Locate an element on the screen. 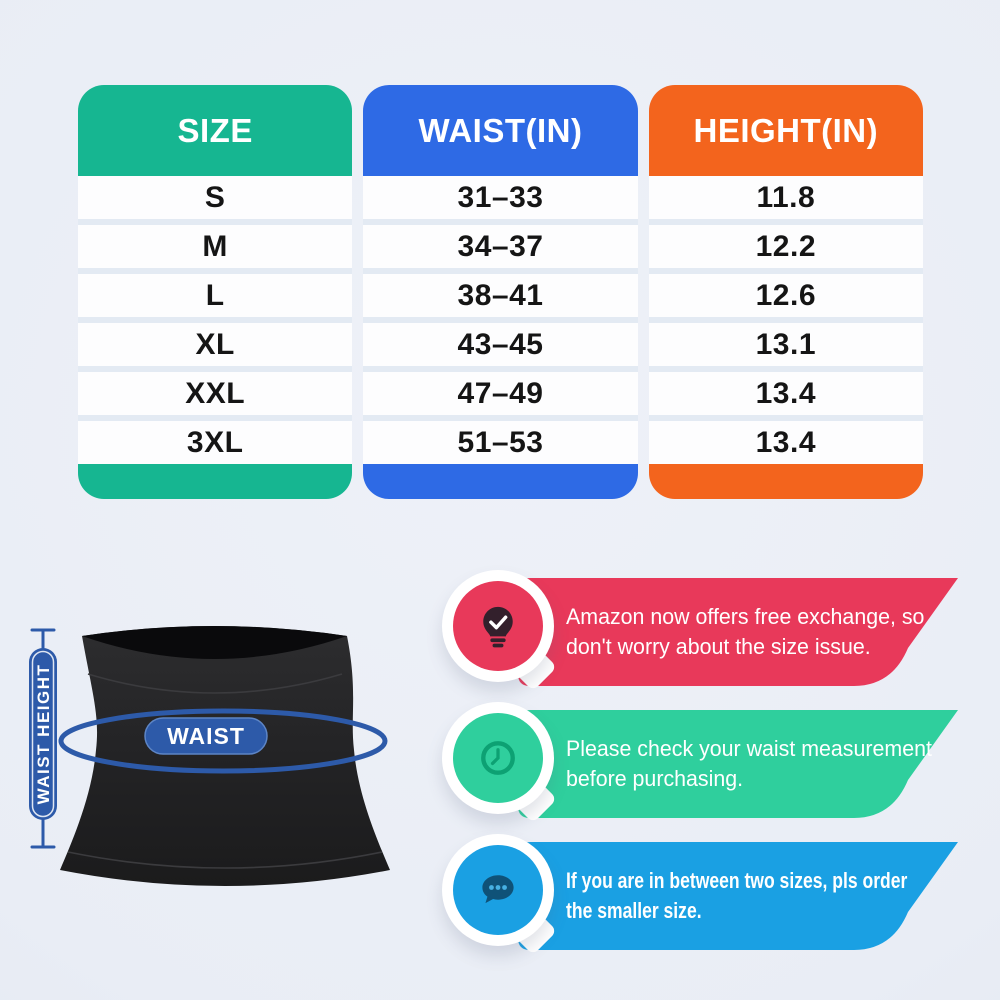 The width and height of the screenshot is (1000, 1000). clock-icon is located at coordinates (498, 758).